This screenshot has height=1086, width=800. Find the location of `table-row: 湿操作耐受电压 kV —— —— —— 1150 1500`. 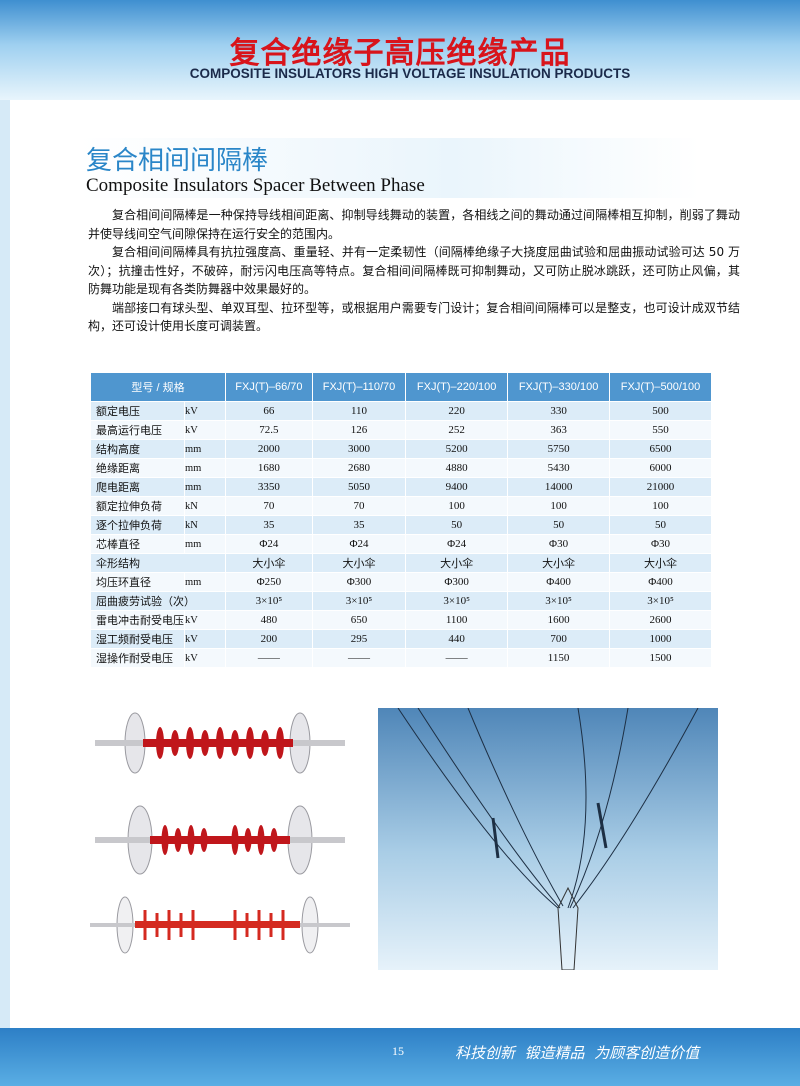

table-row: 湿操作耐受电压 kV —— —— —— 1150 1500 is located at coordinates (401, 658).